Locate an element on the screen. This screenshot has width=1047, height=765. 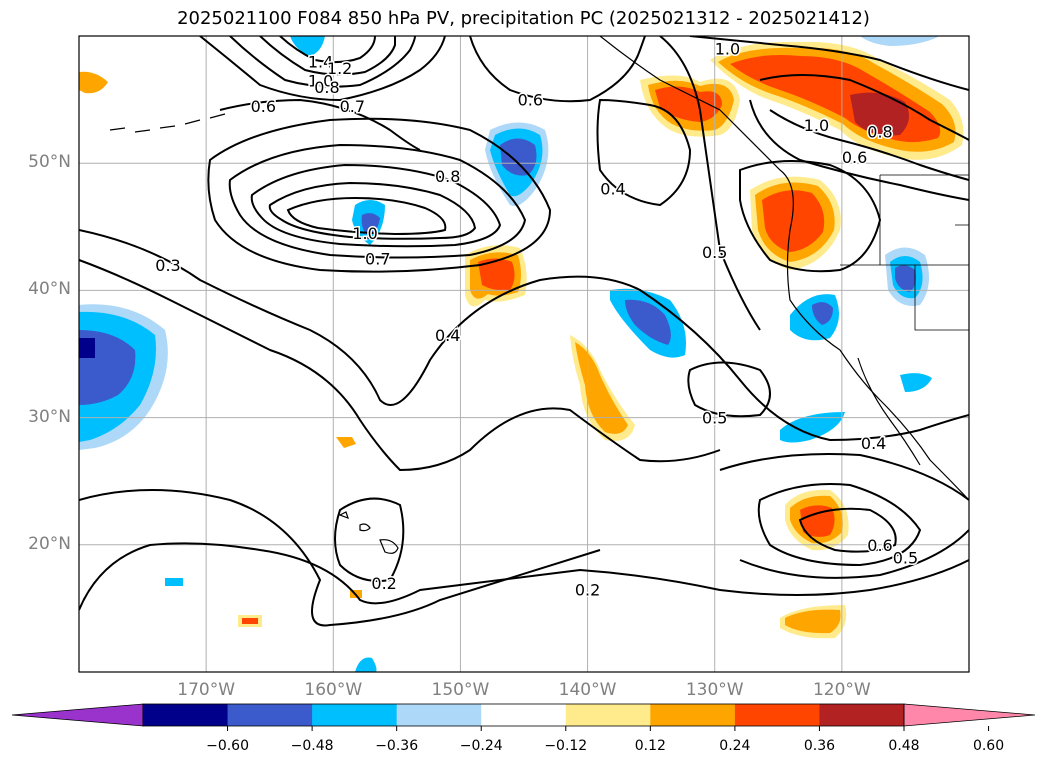
border-line is located at coordinates (904, 252).